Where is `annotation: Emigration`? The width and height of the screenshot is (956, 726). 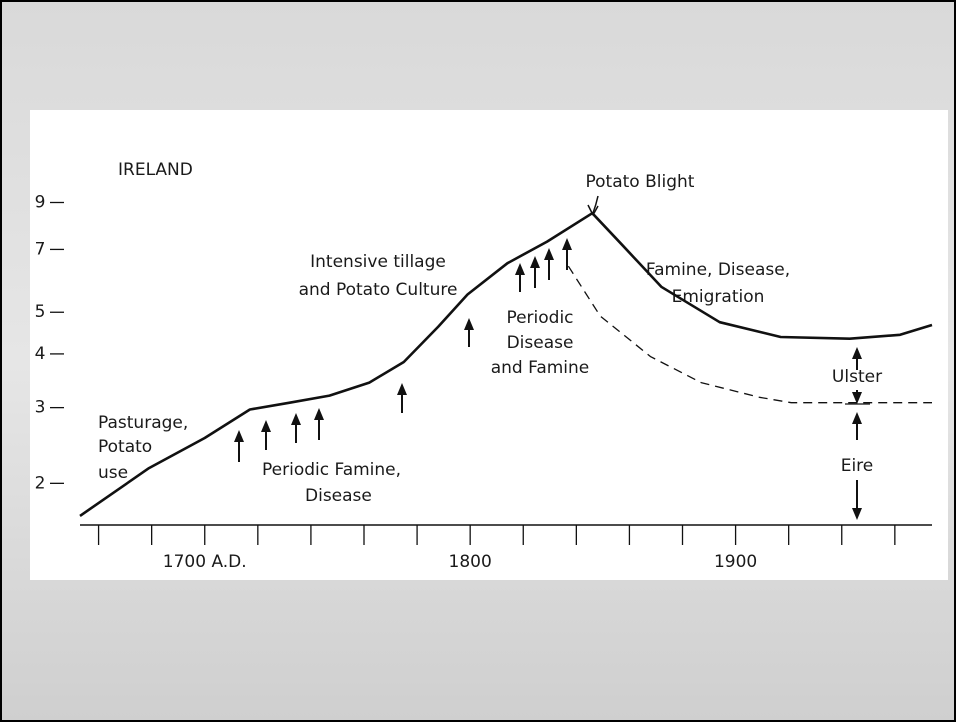
annotation: Emigration is located at coordinates (718, 297).